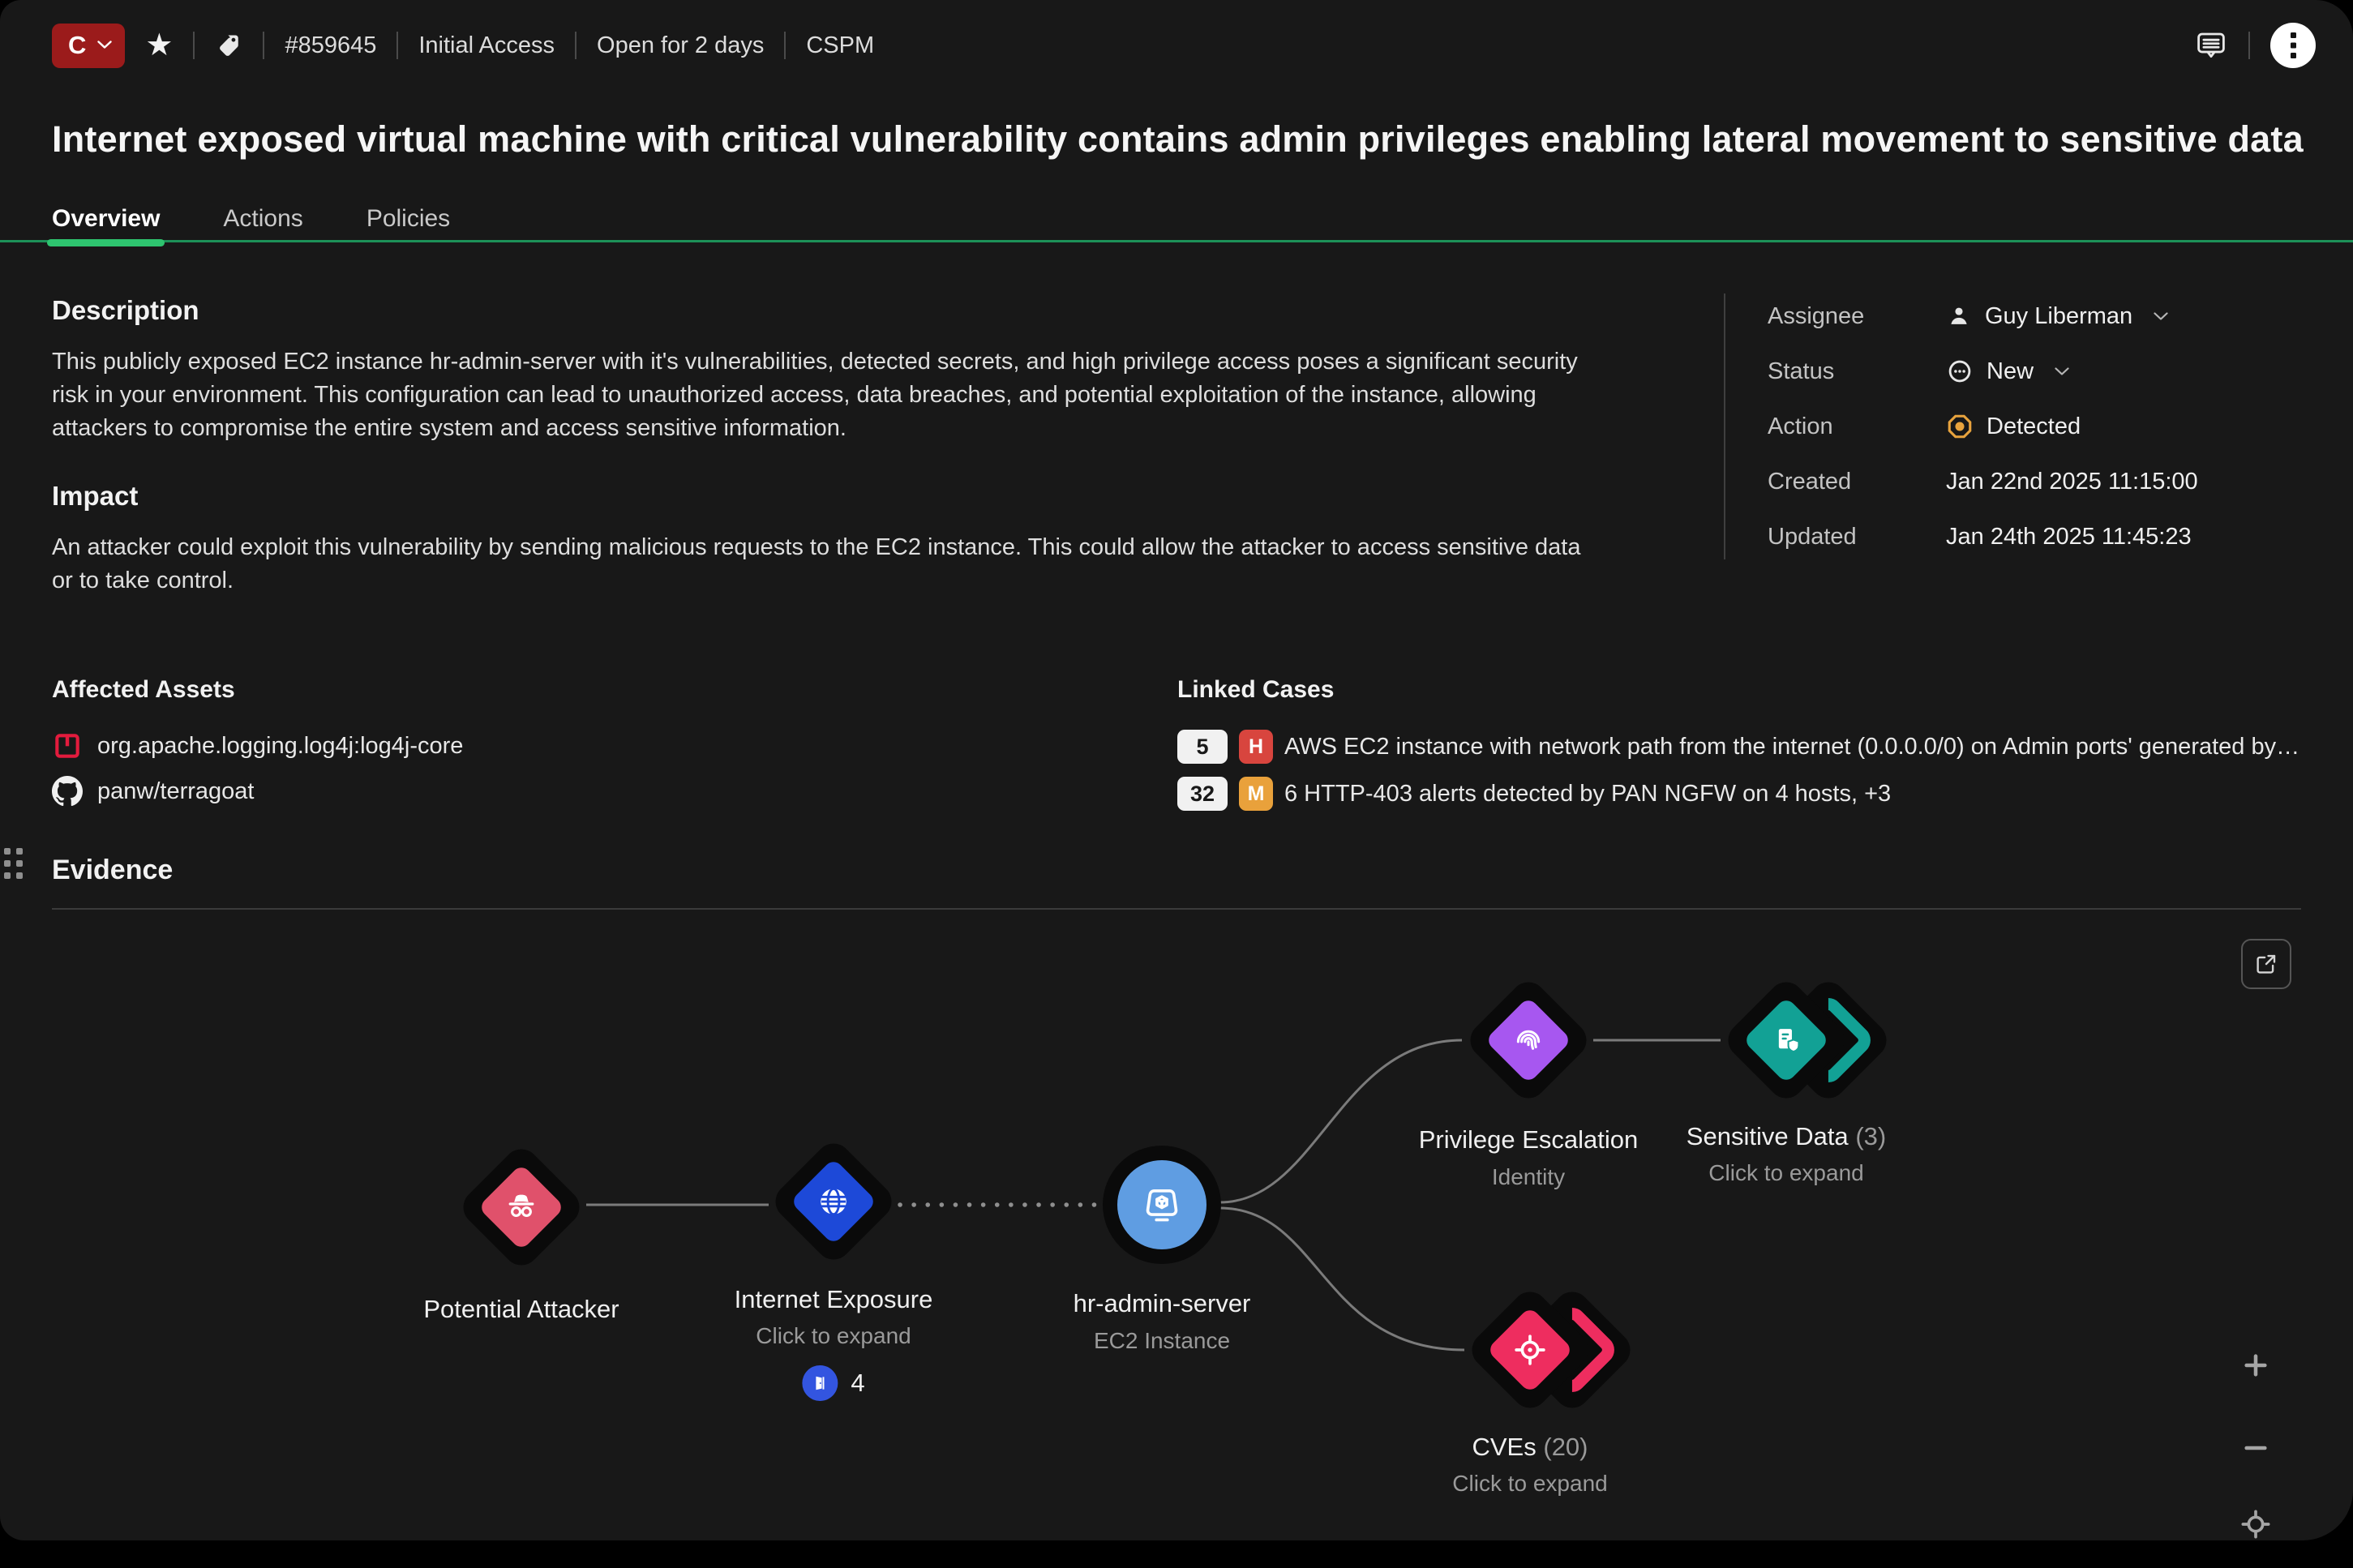 The width and height of the screenshot is (2353, 1568). What do you see at coordinates (1203, 747) in the screenshot?
I see `alert-count-badge: 5` at bounding box center [1203, 747].